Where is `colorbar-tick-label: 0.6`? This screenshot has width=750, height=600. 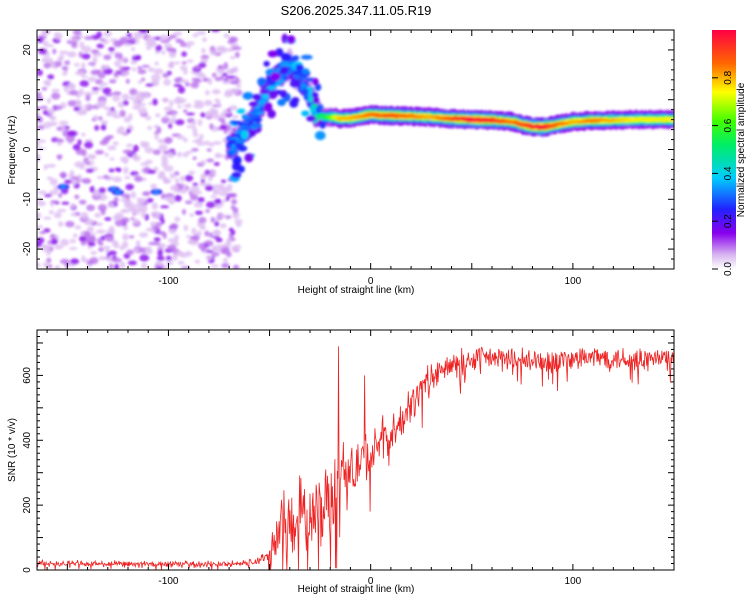
colorbar-tick-label: 0.6 is located at coordinates (728, 125).